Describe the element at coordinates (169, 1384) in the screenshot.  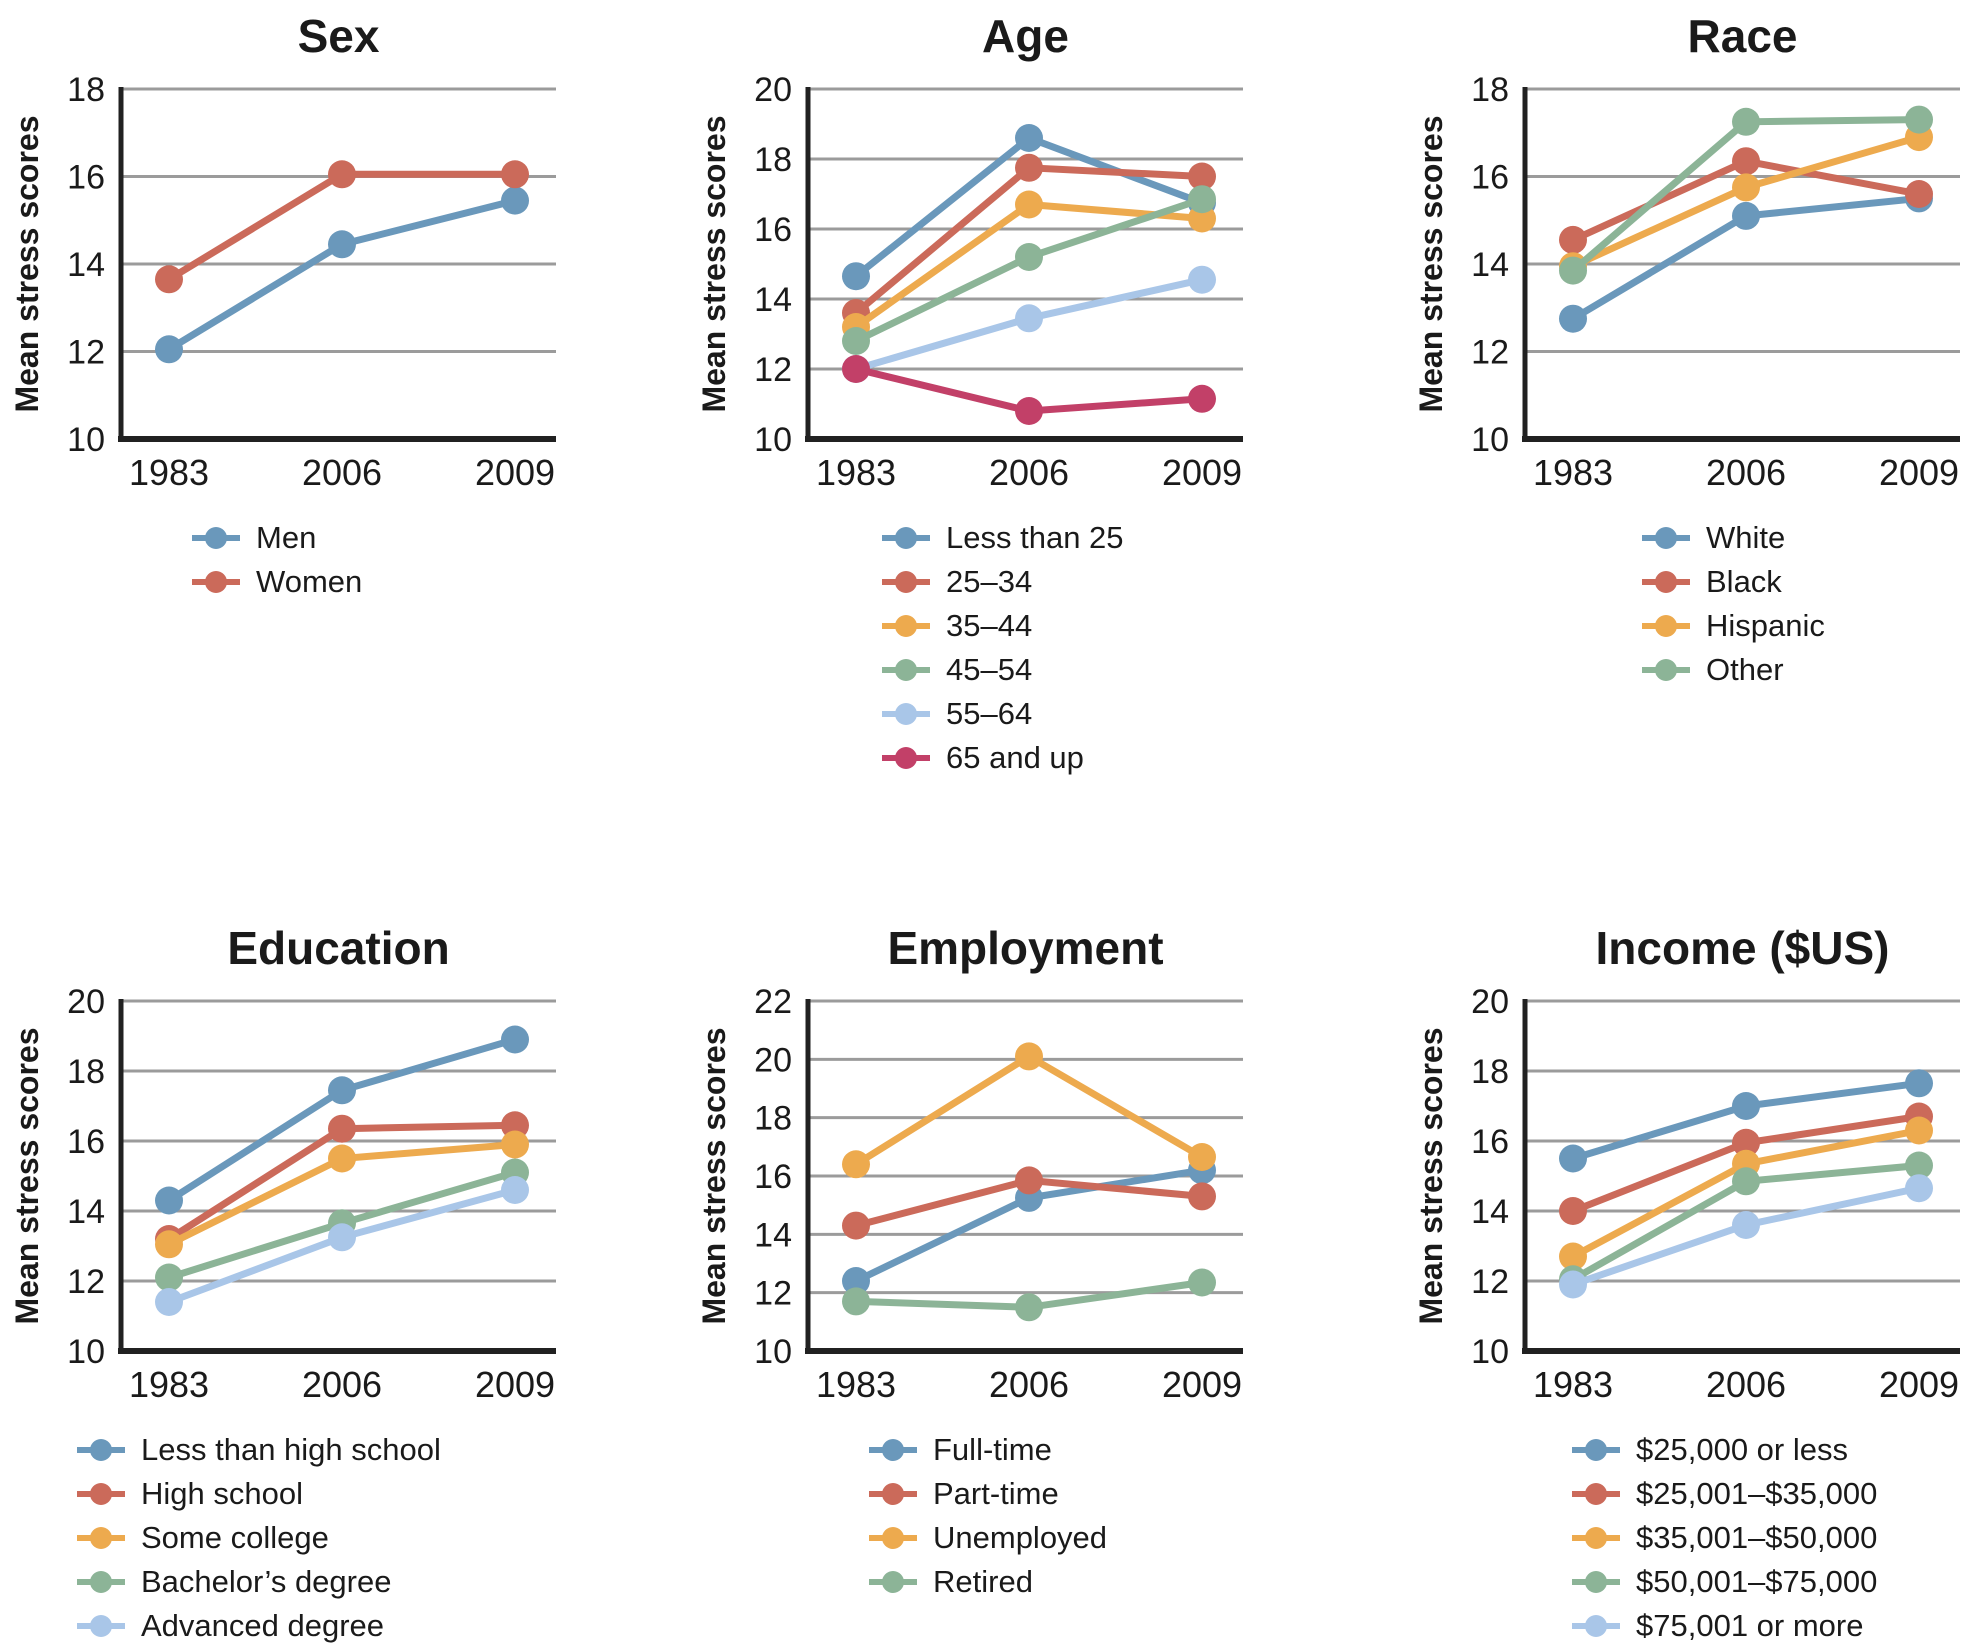
I see `x-axis-tick-label: 1983` at that location.